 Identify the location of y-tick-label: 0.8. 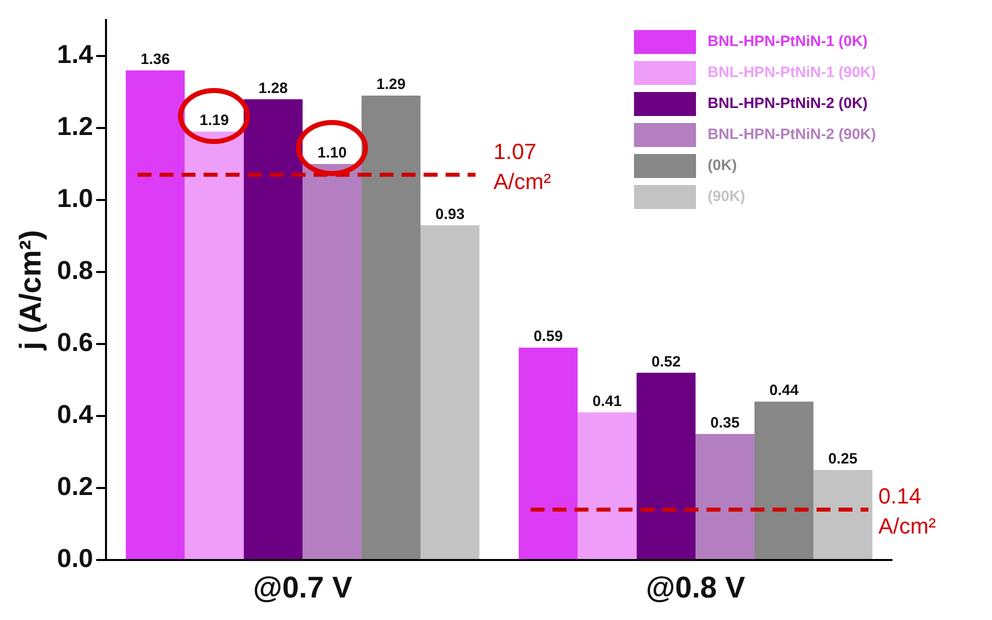
(75, 270).